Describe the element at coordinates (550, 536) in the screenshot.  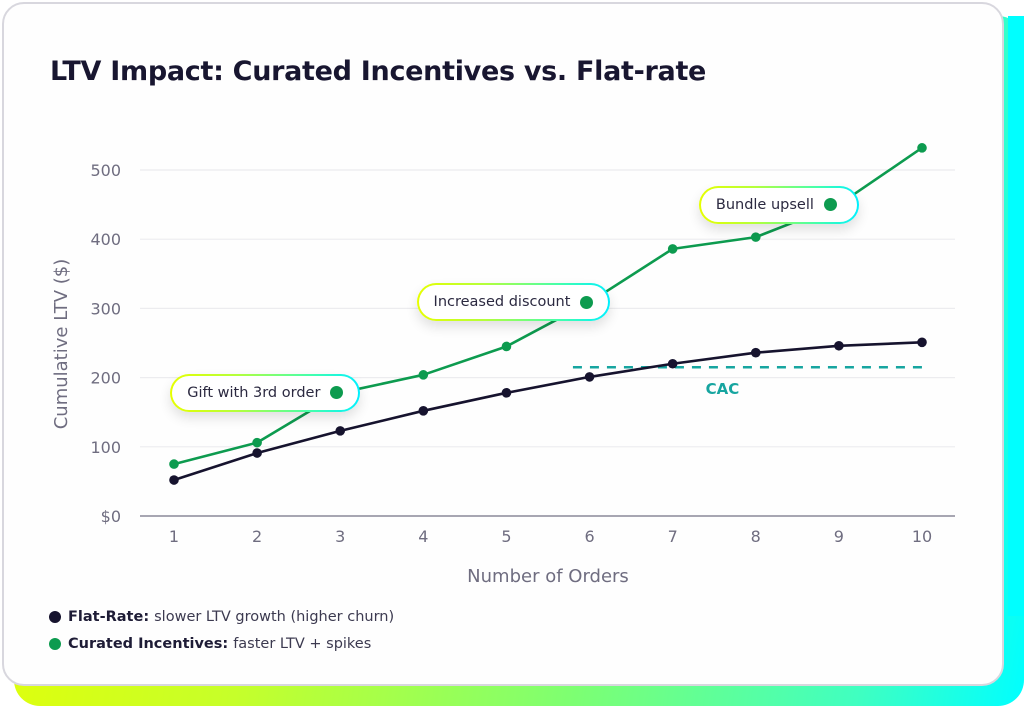
I see `x-tick-labels: 1 2 3 4 5 6 7 8 9 10` at that location.